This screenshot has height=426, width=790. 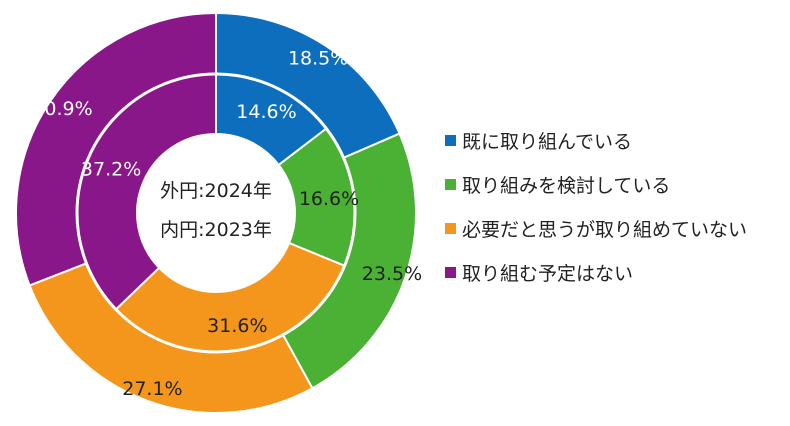 I want to click on center-label-outer: 外円:2024年, so click(x=216, y=191).